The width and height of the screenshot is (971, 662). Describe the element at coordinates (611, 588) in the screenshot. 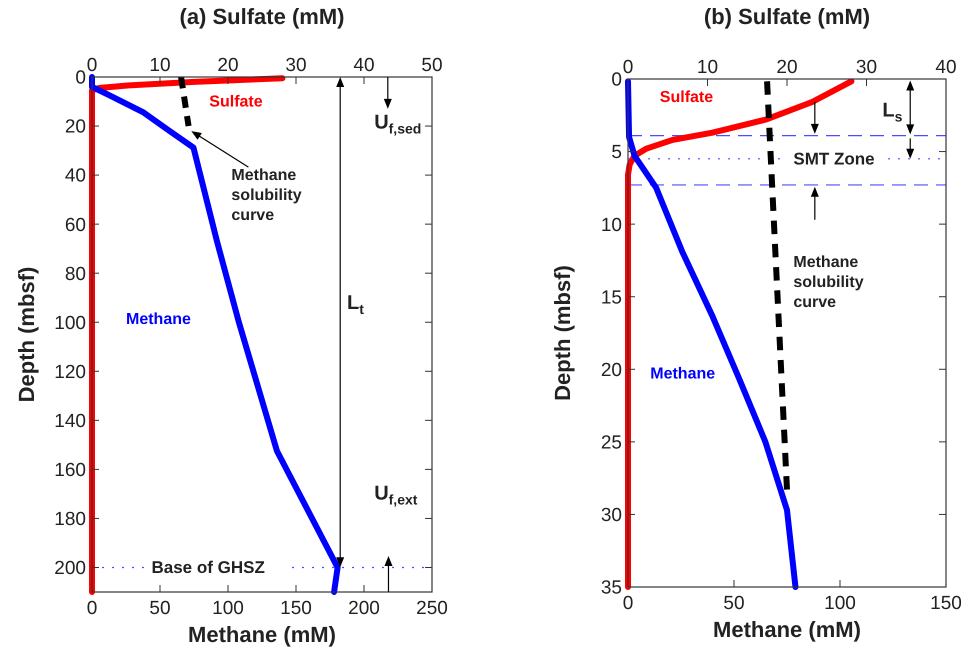

I see `y-tick-label: 35` at that location.